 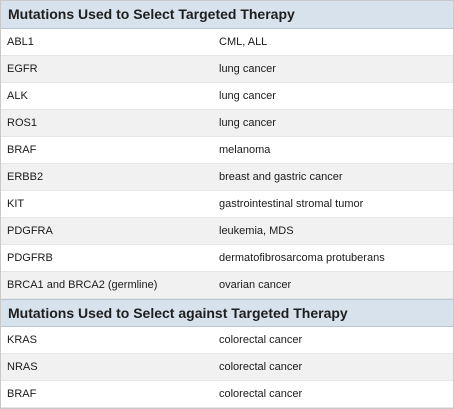 I want to click on table-row: ABL1 CML, ALL, so click(x=227, y=42).